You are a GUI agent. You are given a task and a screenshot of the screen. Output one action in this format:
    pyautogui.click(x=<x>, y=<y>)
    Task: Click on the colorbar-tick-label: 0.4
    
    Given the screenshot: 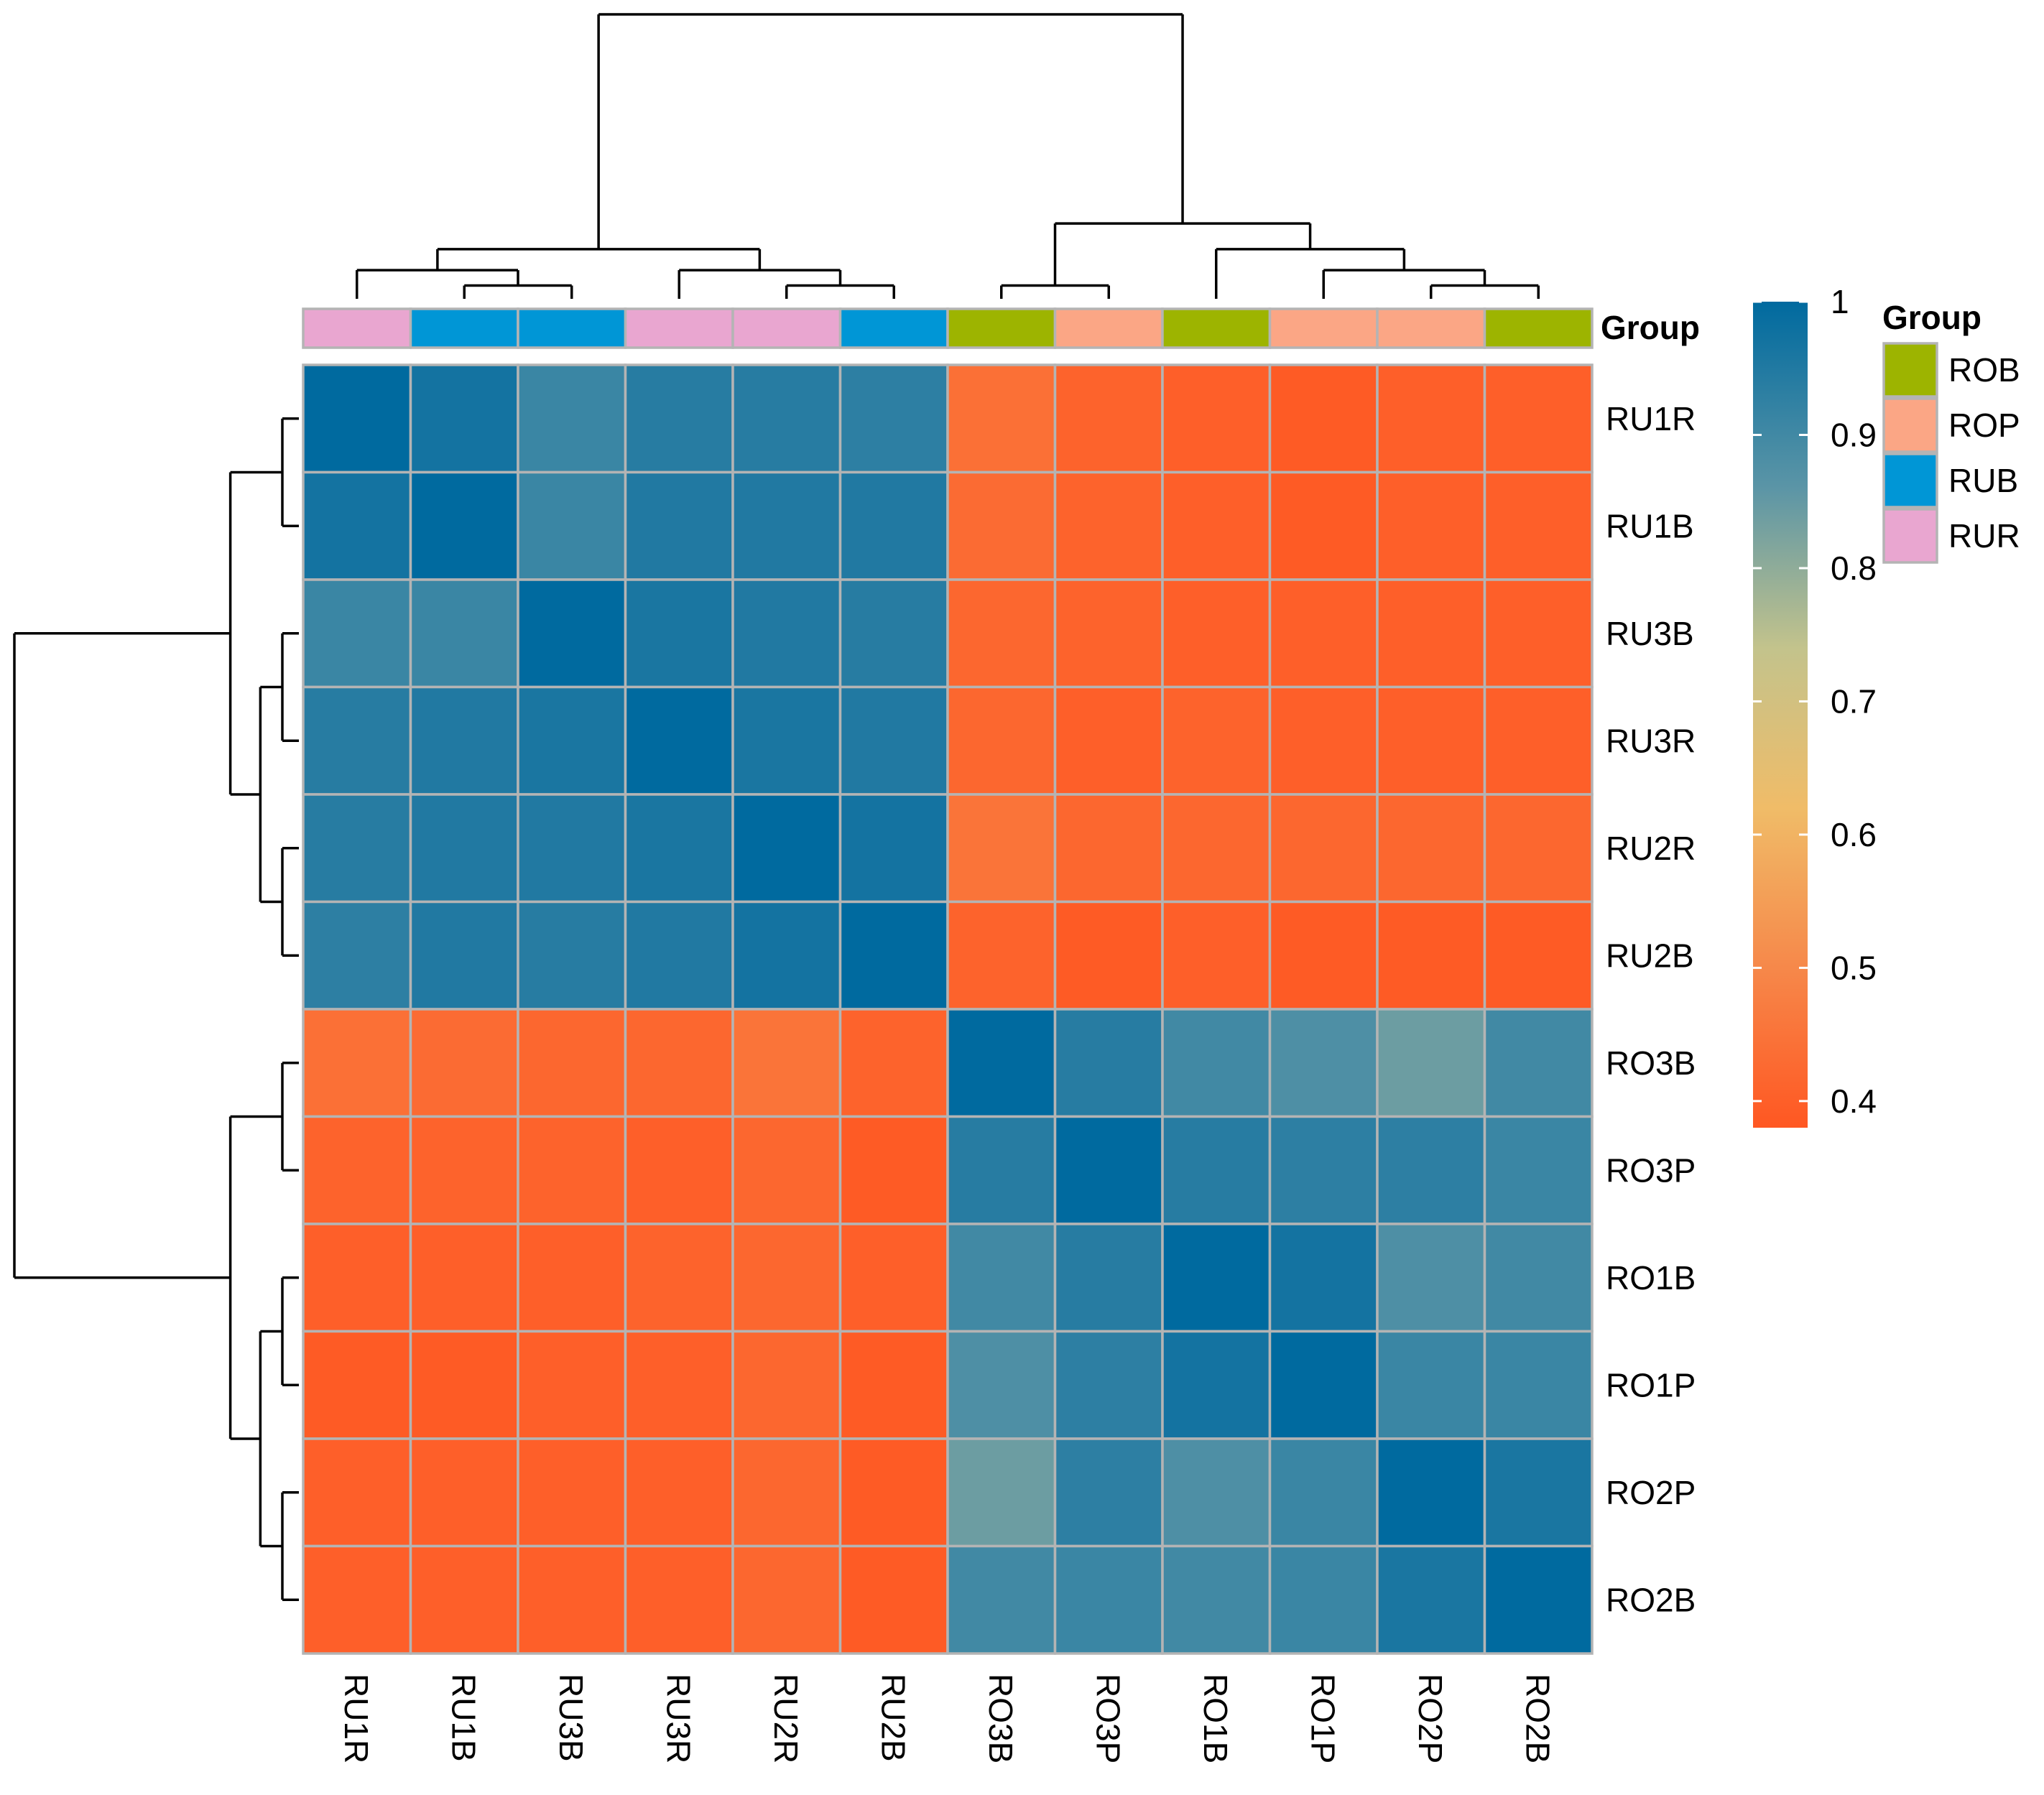 What is the action you would take?
    pyautogui.click(x=1854, y=1101)
    